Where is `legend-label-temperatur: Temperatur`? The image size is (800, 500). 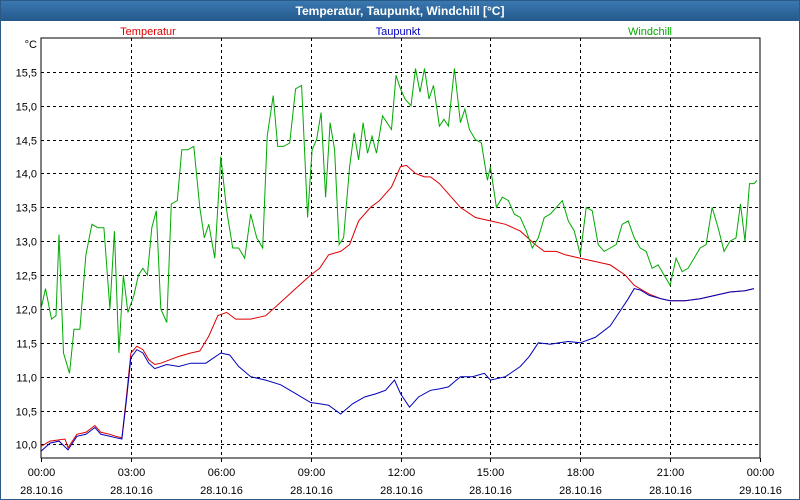
legend-label-temperatur: Temperatur is located at coordinates (148, 32).